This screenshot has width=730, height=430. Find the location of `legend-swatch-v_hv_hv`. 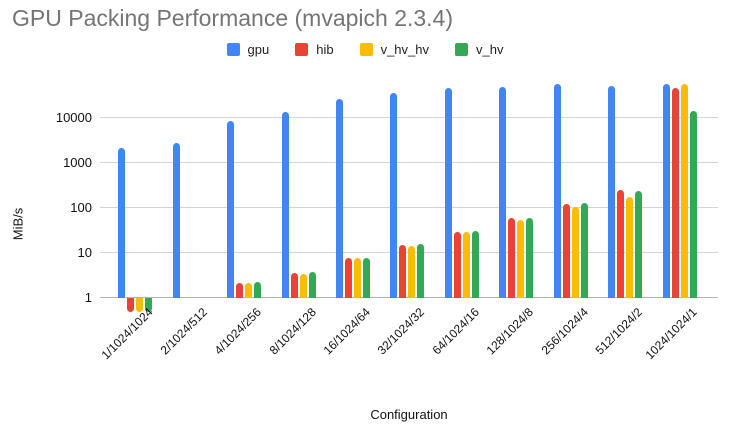

legend-swatch-v_hv_hv is located at coordinates (366, 49).